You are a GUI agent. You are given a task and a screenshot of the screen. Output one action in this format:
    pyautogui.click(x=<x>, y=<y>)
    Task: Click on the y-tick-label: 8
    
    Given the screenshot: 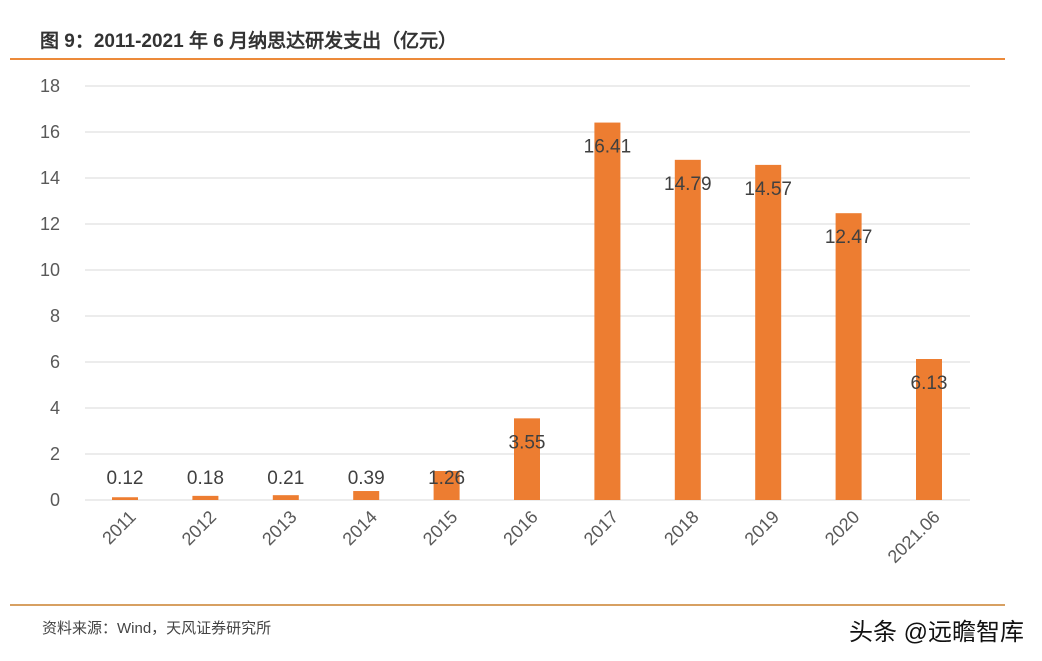 What is the action you would take?
    pyautogui.click(x=55, y=316)
    